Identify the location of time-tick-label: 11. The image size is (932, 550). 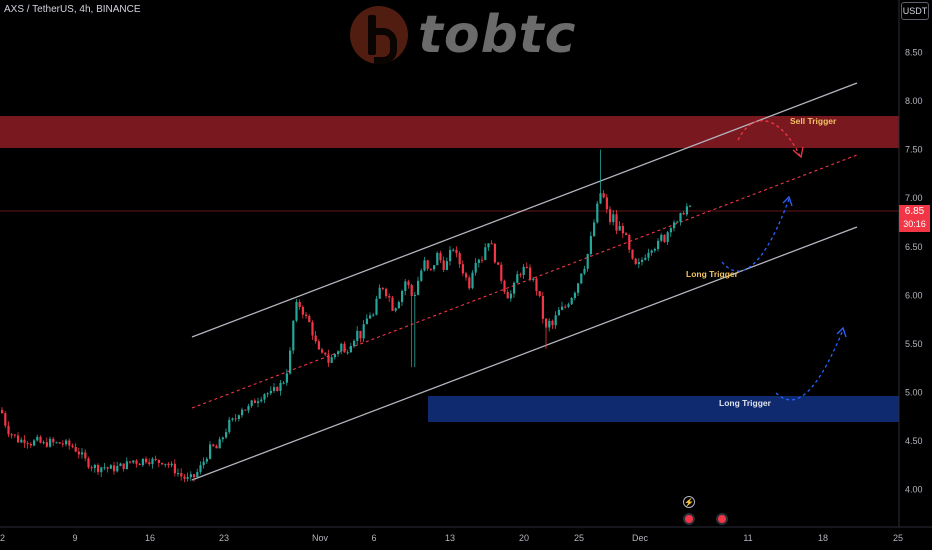
(747, 538).